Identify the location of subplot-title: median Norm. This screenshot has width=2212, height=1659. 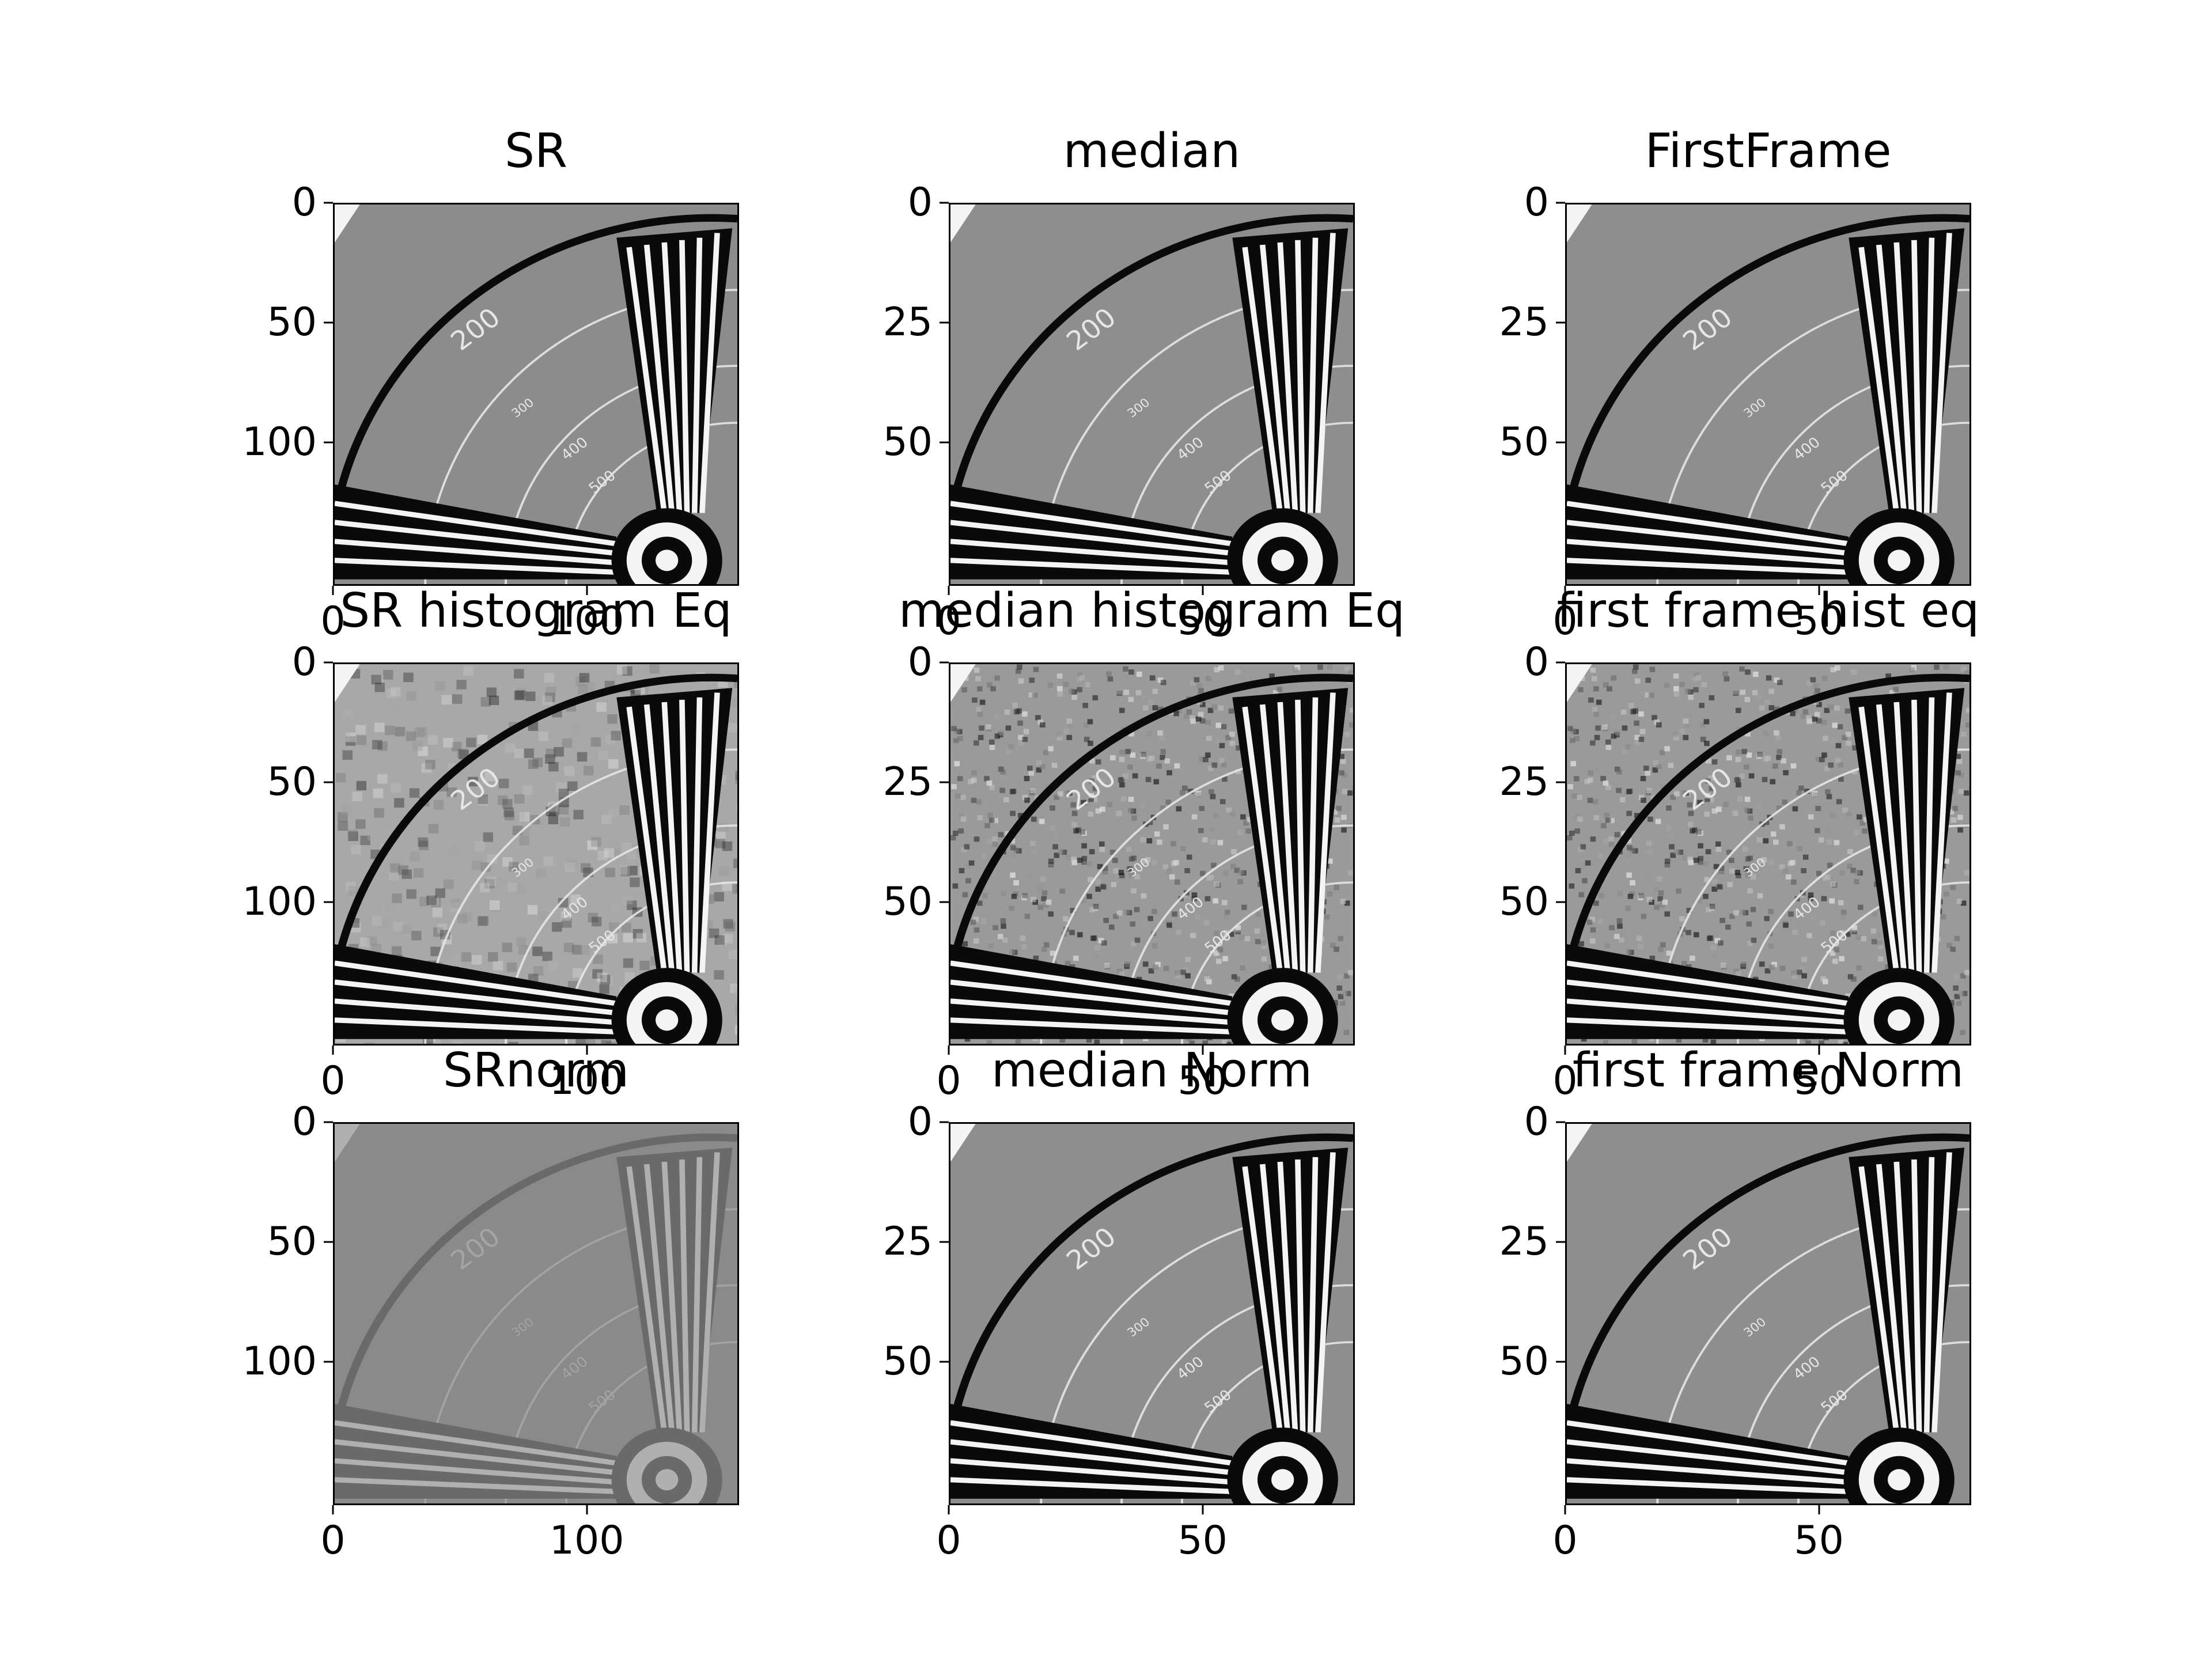
(1151, 1070).